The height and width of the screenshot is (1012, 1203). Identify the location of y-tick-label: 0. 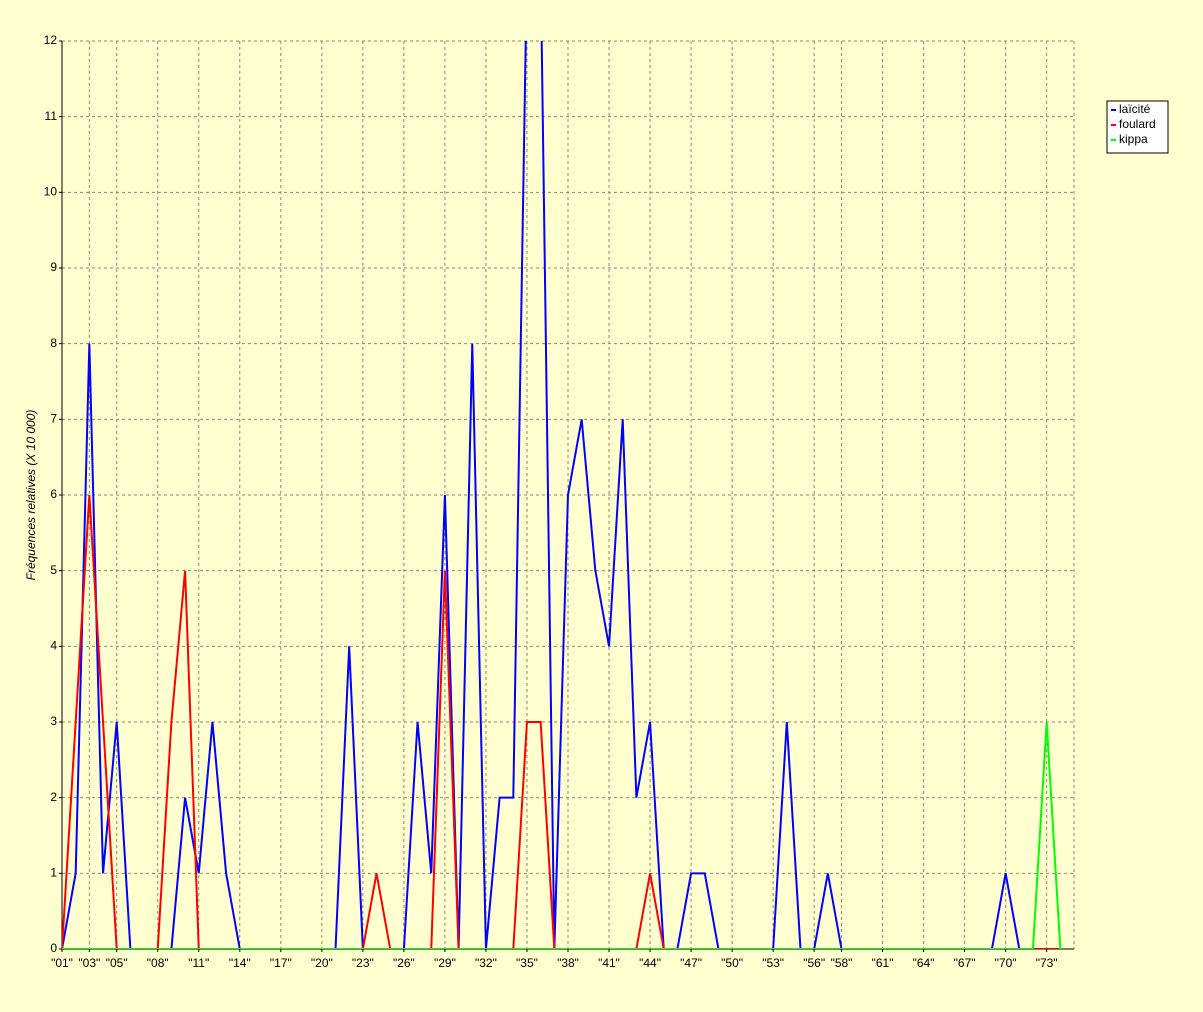
(53, 948).